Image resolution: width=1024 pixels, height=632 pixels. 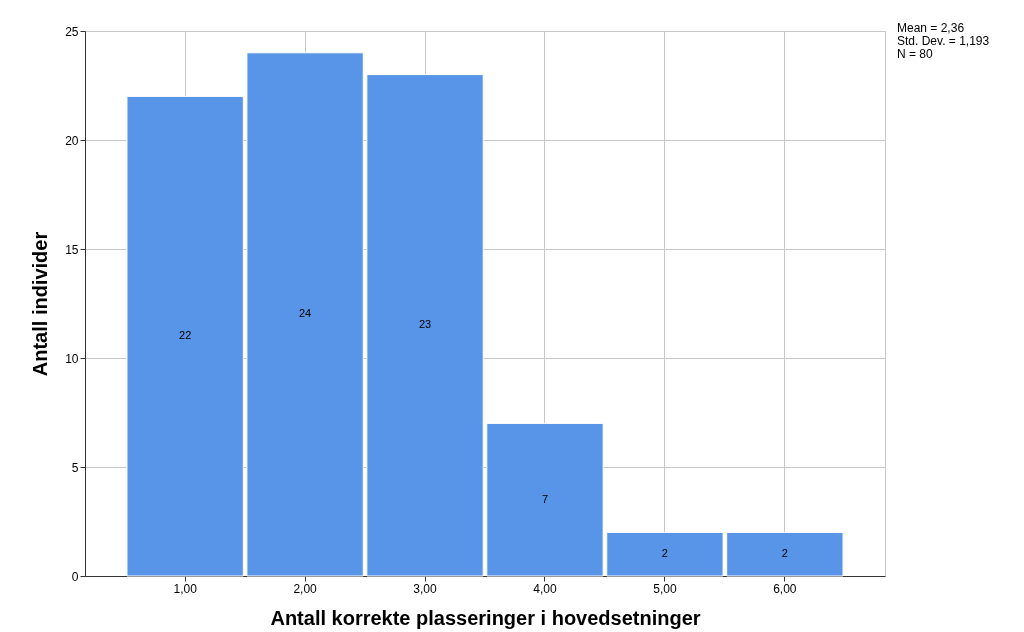 I want to click on data-label: 23, so click(x=425, y=324).